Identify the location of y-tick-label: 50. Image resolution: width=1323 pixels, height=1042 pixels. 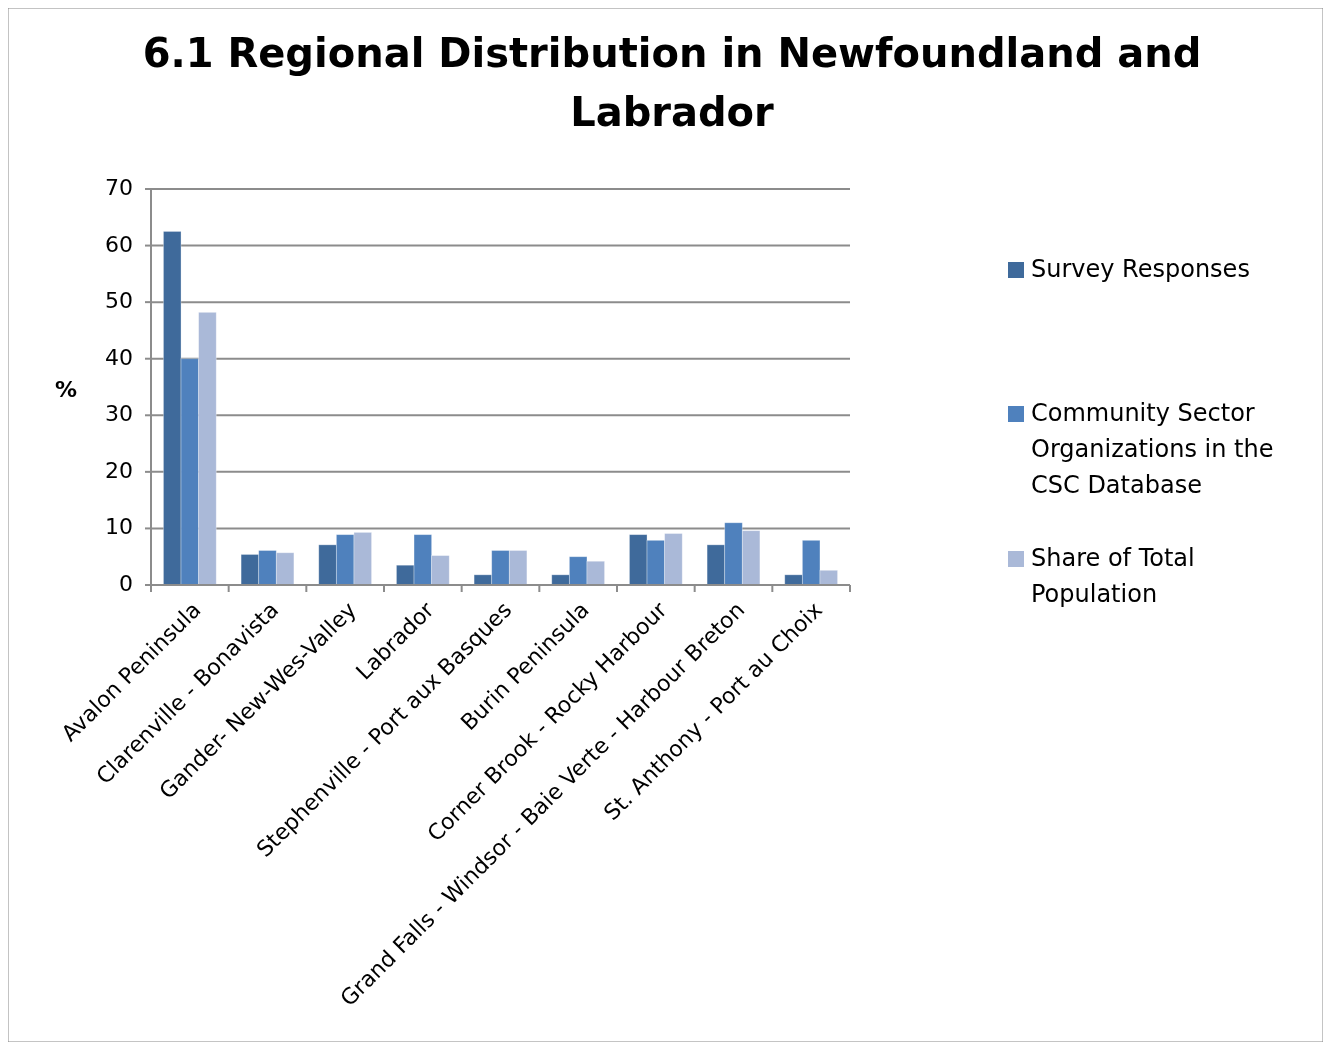
(119, 301).